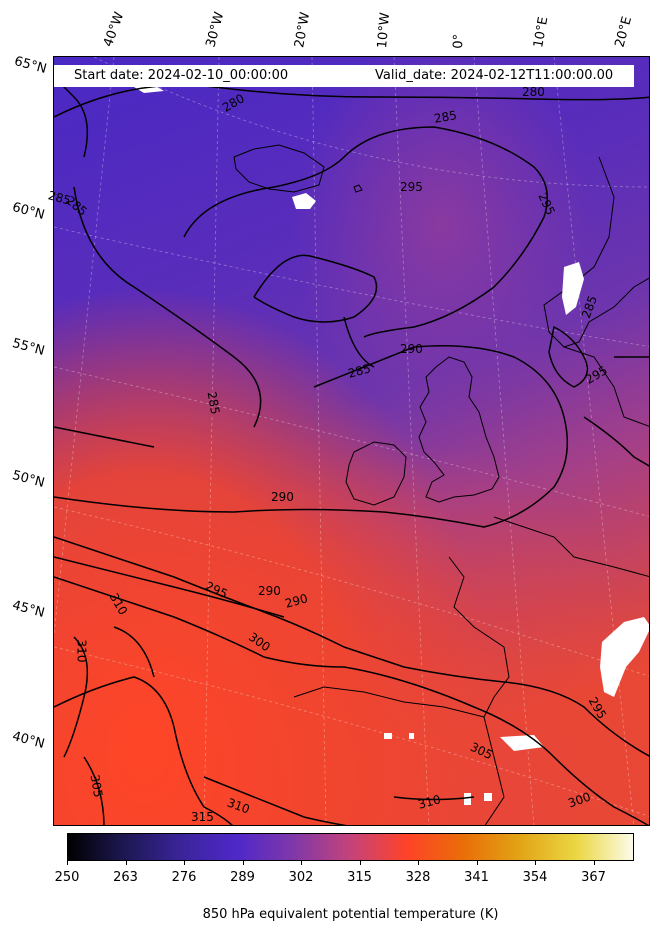 This screenshot has height=936, width=659. Describe the element at coordinates (358, 188) in the screenshot. I see `faroes` at that location.